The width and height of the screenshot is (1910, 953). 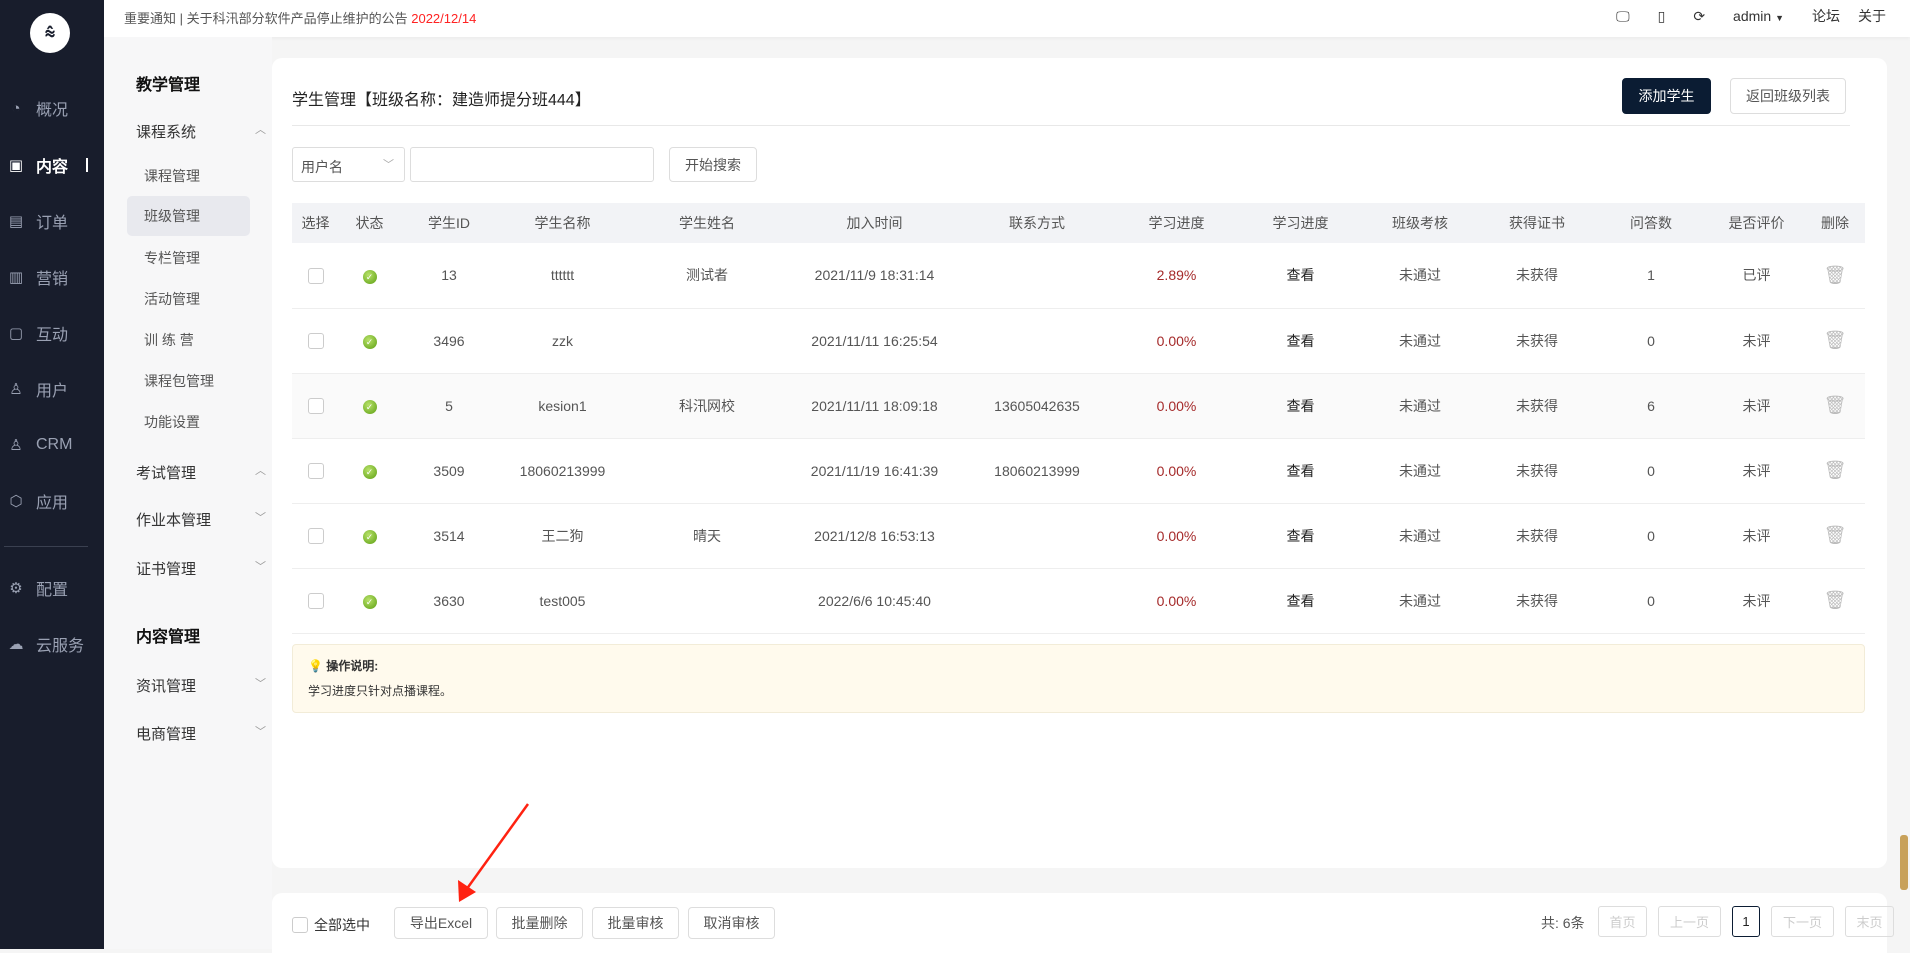 I want to click on nav-item-9: ☁ 云服务, so click(x=52, y=644).